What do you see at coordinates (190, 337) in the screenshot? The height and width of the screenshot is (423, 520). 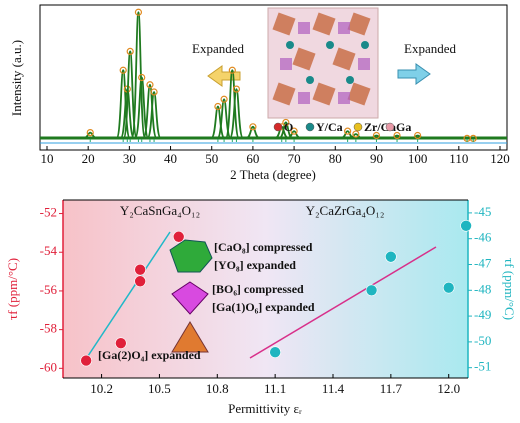 I see `polyhedron-gao4` at bounding box center [190, 337].